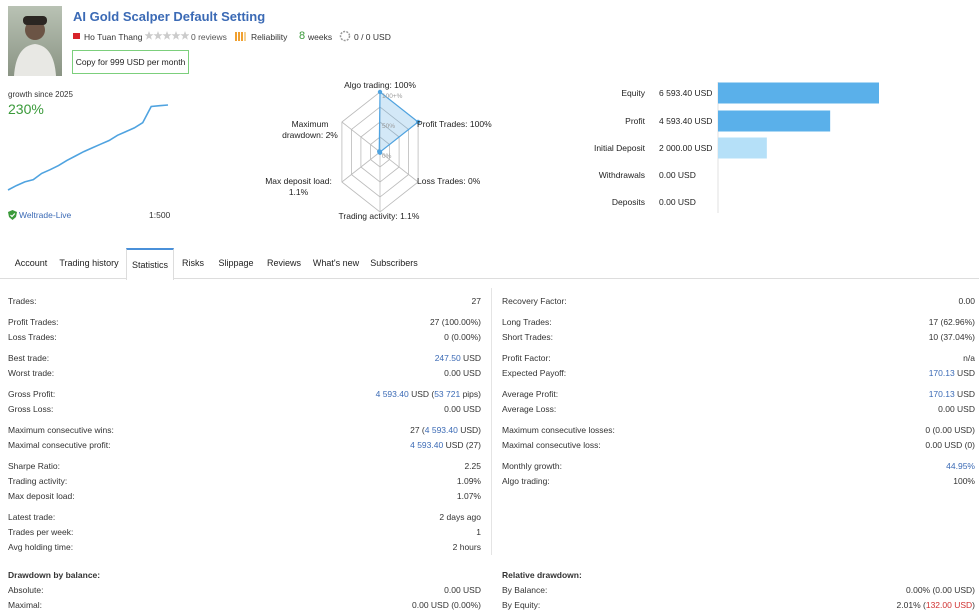 Image resolution: width=979 pixels, height=614 pixels. Describe the element at coordinates (130, 62) in the screenshot. I see `copy-button: Copy for 999 USD per month` at that location.